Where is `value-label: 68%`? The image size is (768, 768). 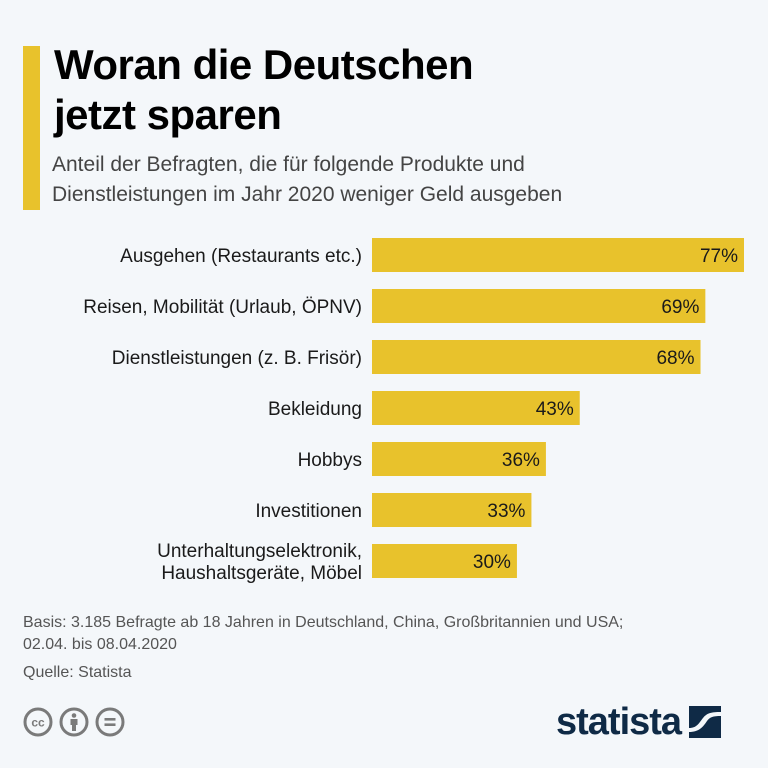 value-label: 68% is located at coordinates (675, 358).